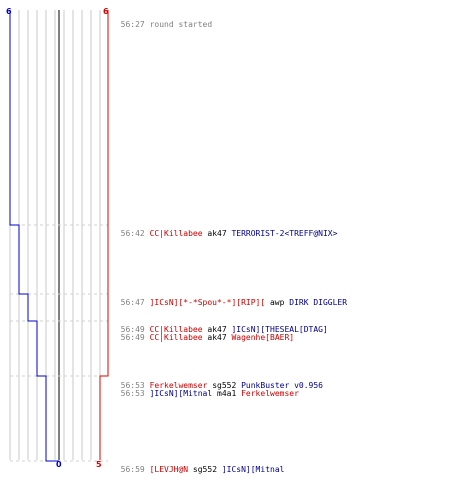  I want to click on event-victim: Wagenhe[BAER], so click(263, 337).